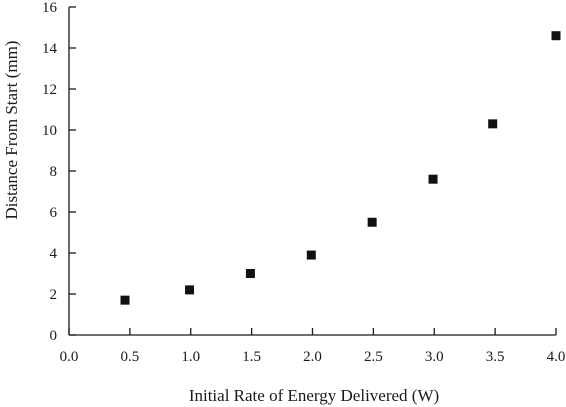 This screenshot has width=566, height=407. Describe the element at coordinates (50, 49) in the screenshot. I see `y-tick-label: 14` at that location.